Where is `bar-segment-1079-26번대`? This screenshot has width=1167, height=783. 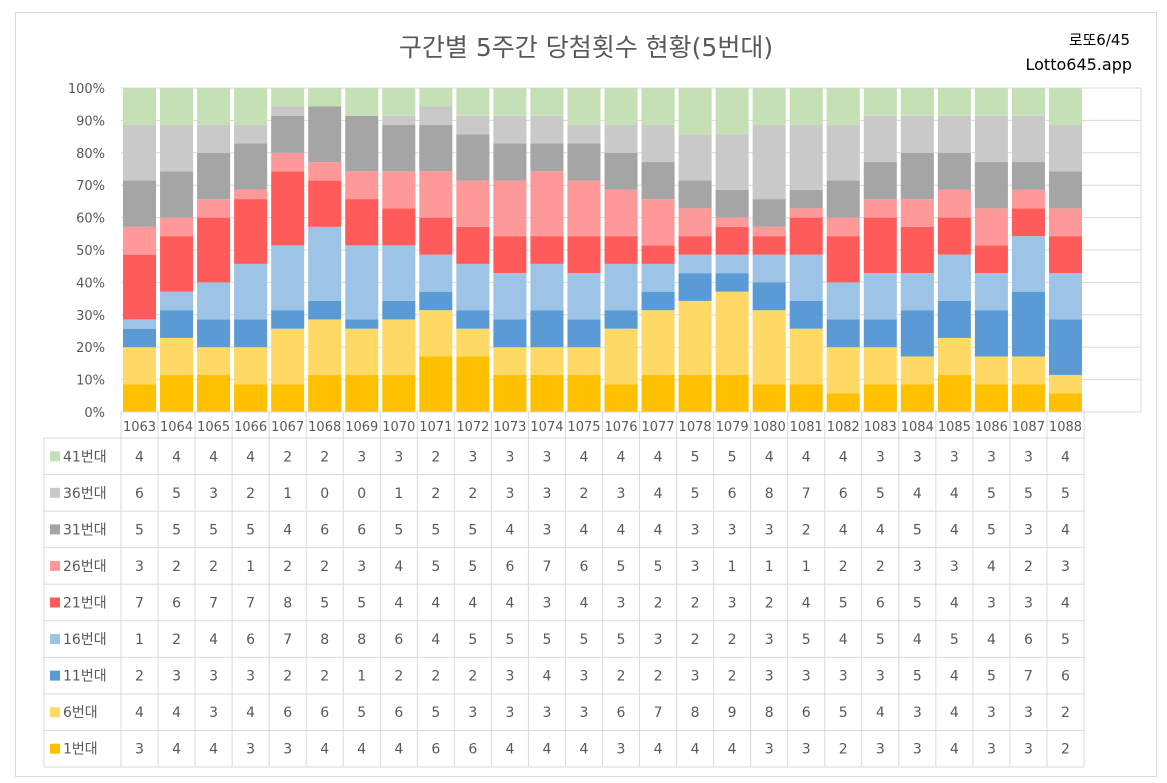 bar-segment-1079-26번대 is located at coordinates (732, 222).